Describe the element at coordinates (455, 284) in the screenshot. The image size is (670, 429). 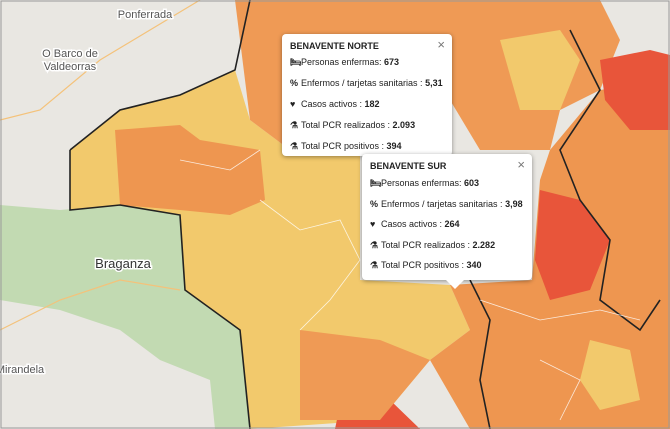
I see `popup-pointer` at that location.